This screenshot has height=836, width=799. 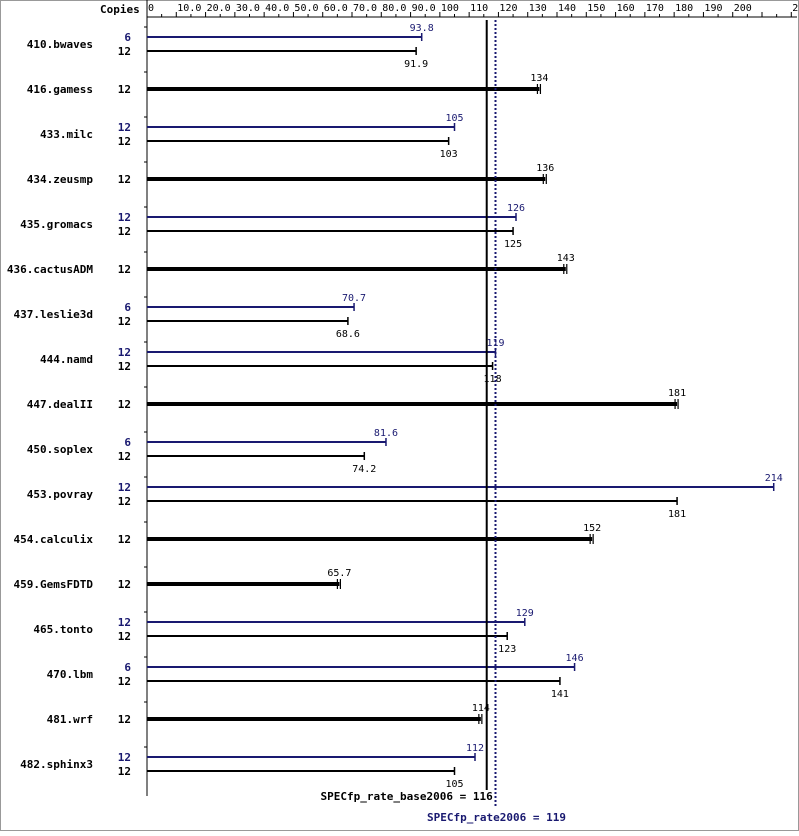 What do you see at coordinates (513, 244) in the screenshot?
I see `base-value-label: 125` at bounding box center [513, 244].